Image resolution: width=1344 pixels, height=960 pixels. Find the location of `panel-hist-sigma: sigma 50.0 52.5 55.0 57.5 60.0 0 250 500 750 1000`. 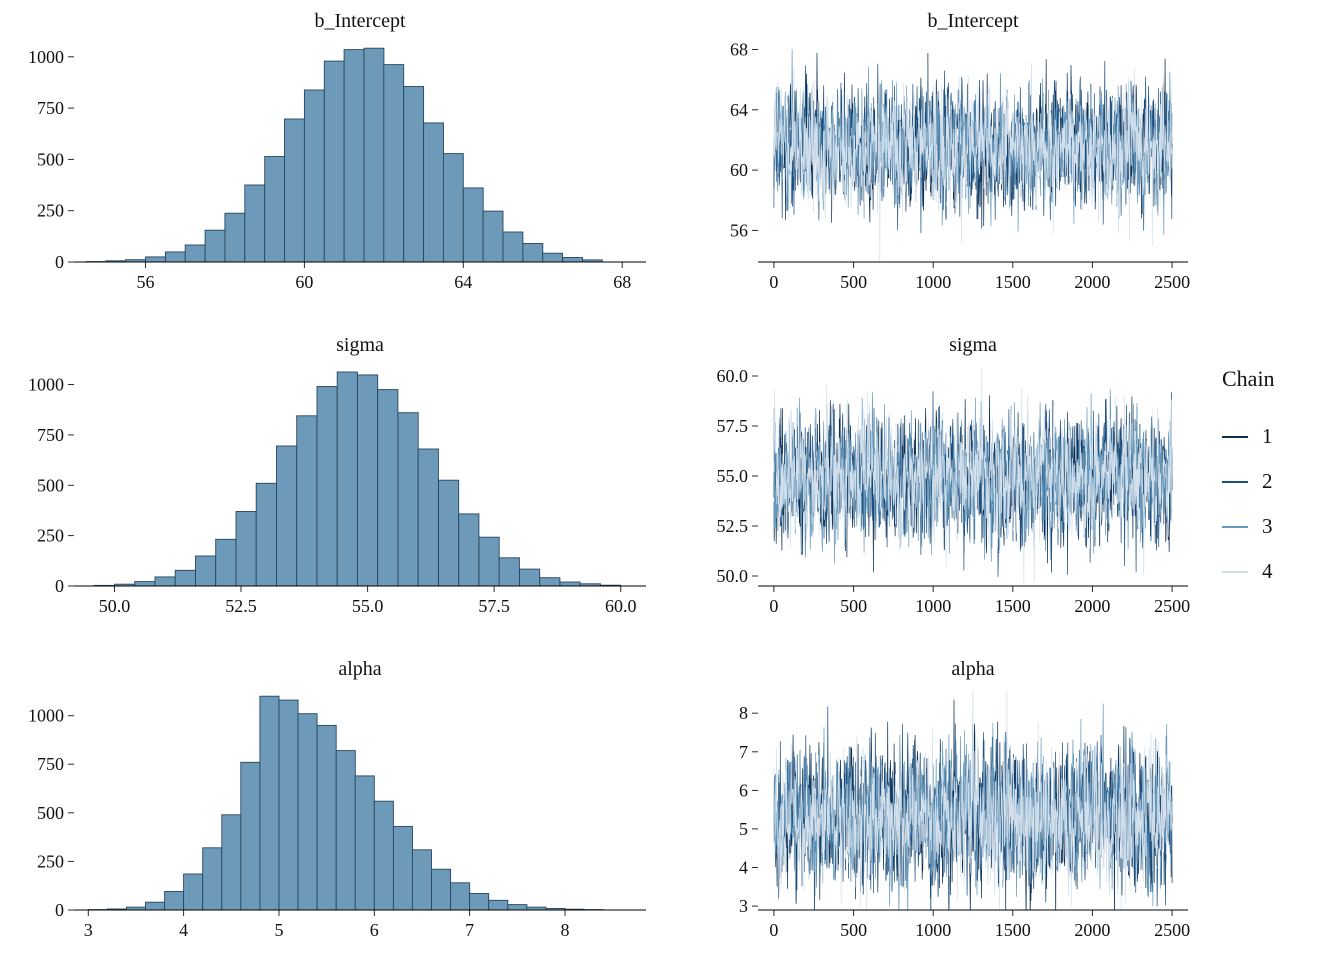

panel-hist-sigma: sigma 50.0 52.5 55.0 57.5 60.0 0 250 500 750 1000 is located at coordinates (334, 476).